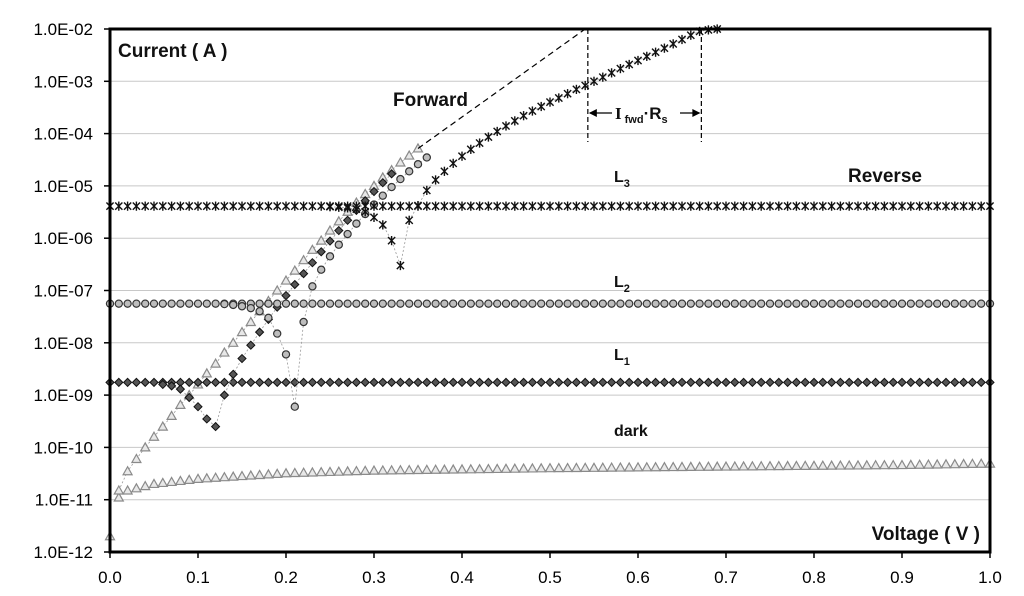 This screenshot has height=596, width=1024. I want to click on y-tick-label: 1.0E-05, so click(63, 186).